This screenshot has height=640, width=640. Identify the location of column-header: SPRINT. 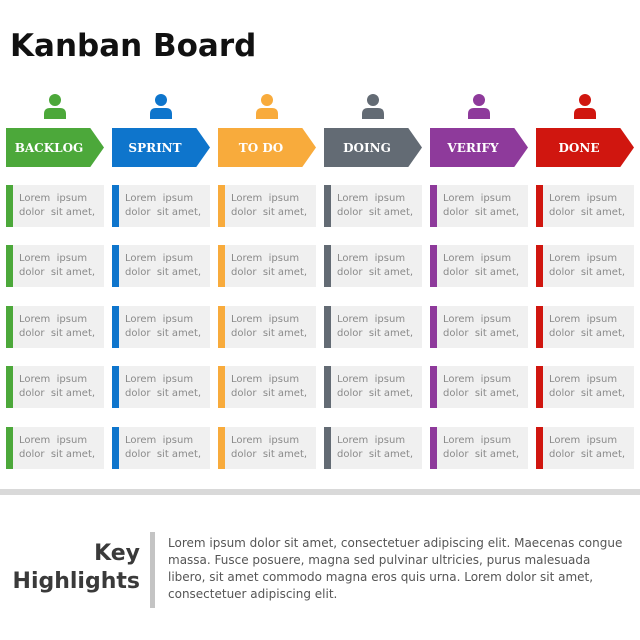
(161, 147).